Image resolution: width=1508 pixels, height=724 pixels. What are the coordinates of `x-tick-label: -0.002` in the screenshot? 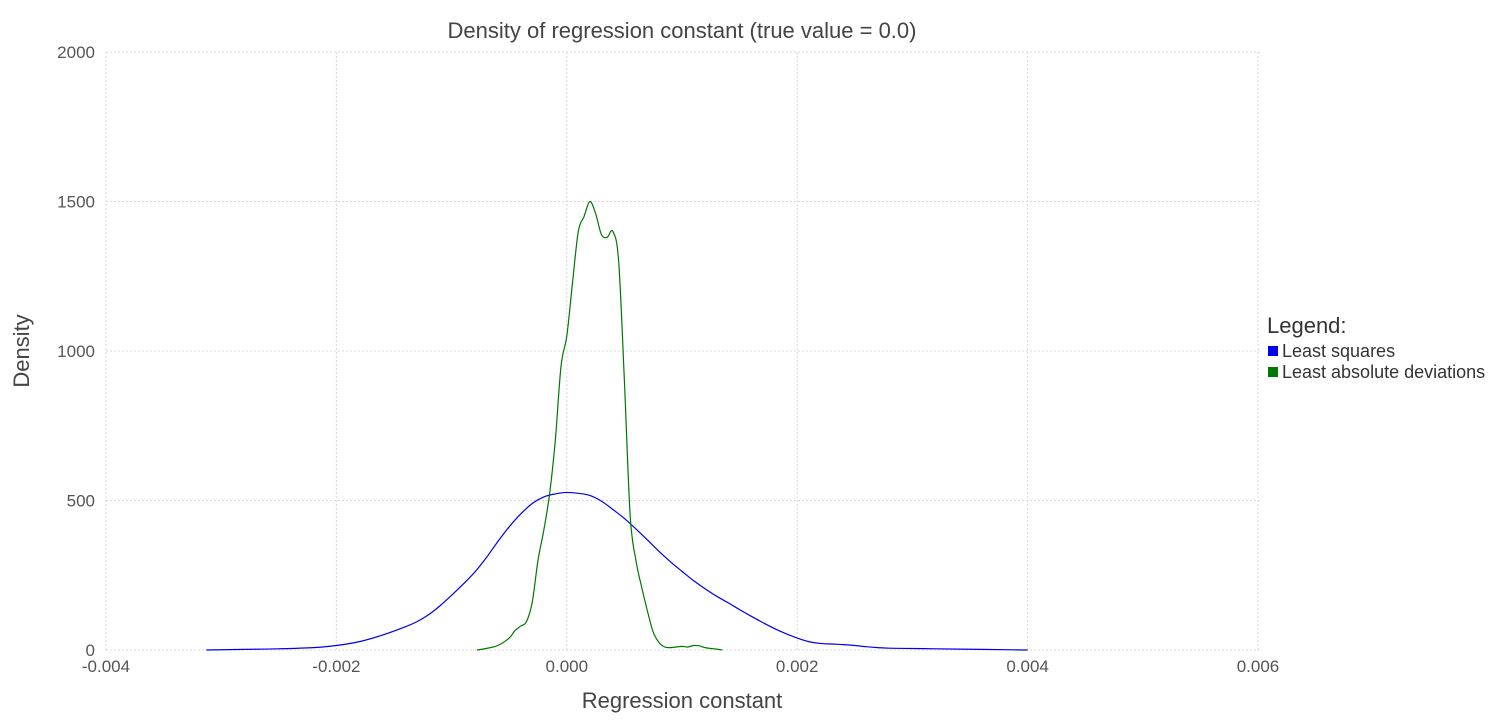 It's located at (336, 666).